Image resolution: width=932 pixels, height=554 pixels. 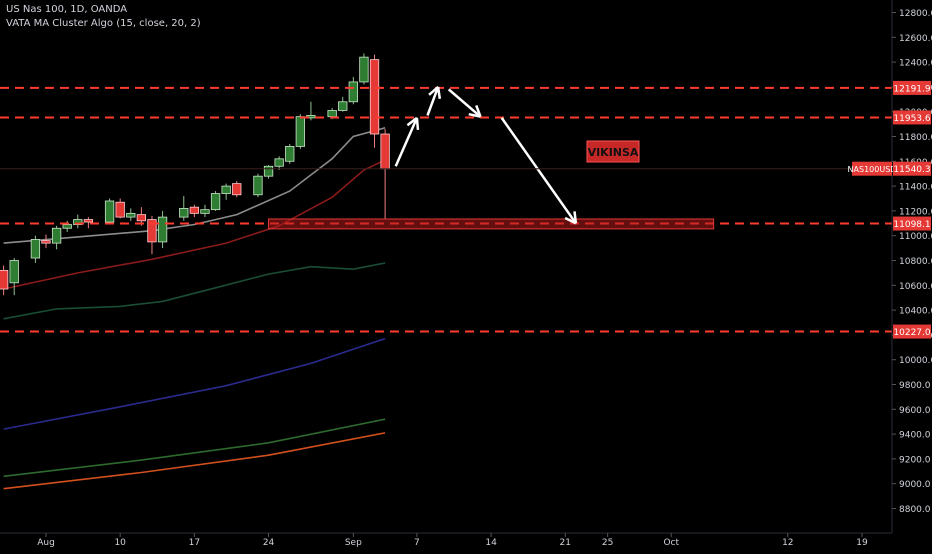 I want to click on y-tick-label: 10400.0, so click(x=915, y=312).